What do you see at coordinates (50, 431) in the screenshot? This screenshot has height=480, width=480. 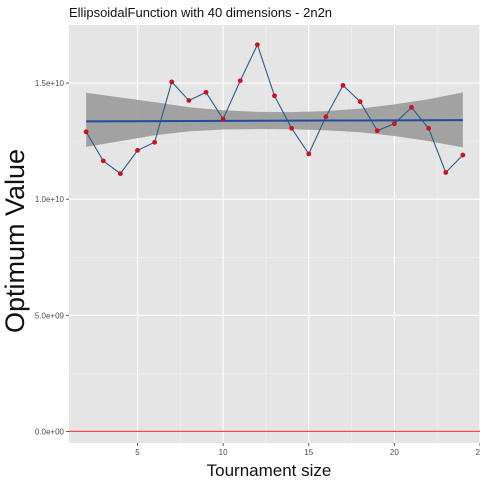 I see `y-tick-label: 0.0e+00` at bounding box center [50, 431].